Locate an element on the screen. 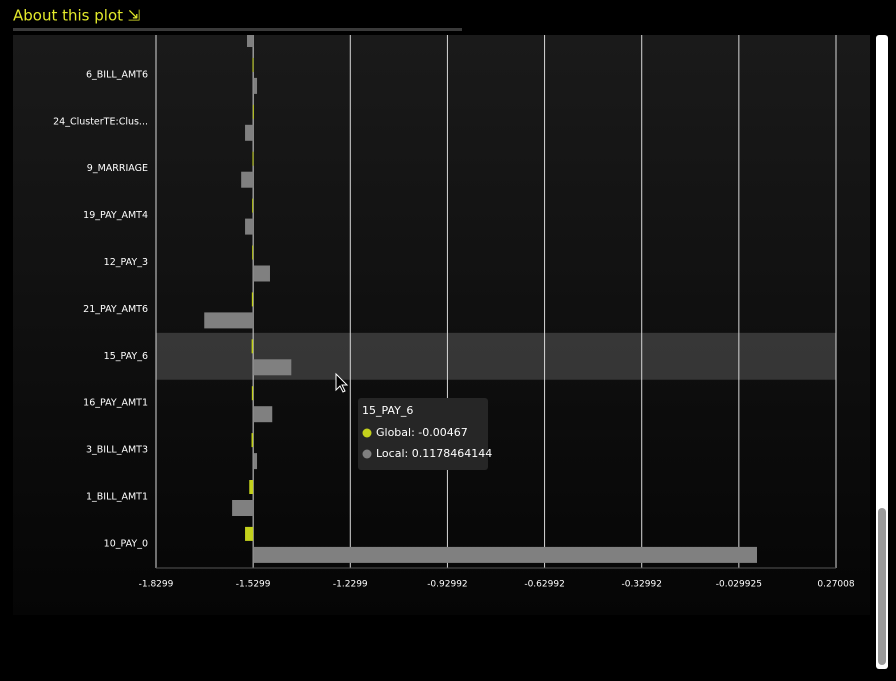 The height and width of the screenshot is (681, 896). y-tick-label: 10_PAY_0 is located at coordinates (126, 543).